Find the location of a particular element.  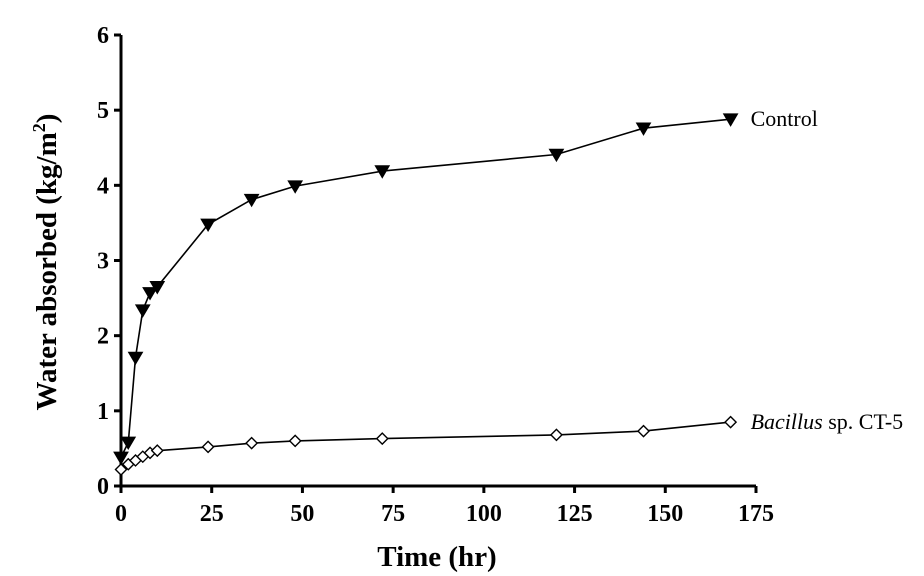

series-label-italic: Bacillus is located at coordinates (787, 421).